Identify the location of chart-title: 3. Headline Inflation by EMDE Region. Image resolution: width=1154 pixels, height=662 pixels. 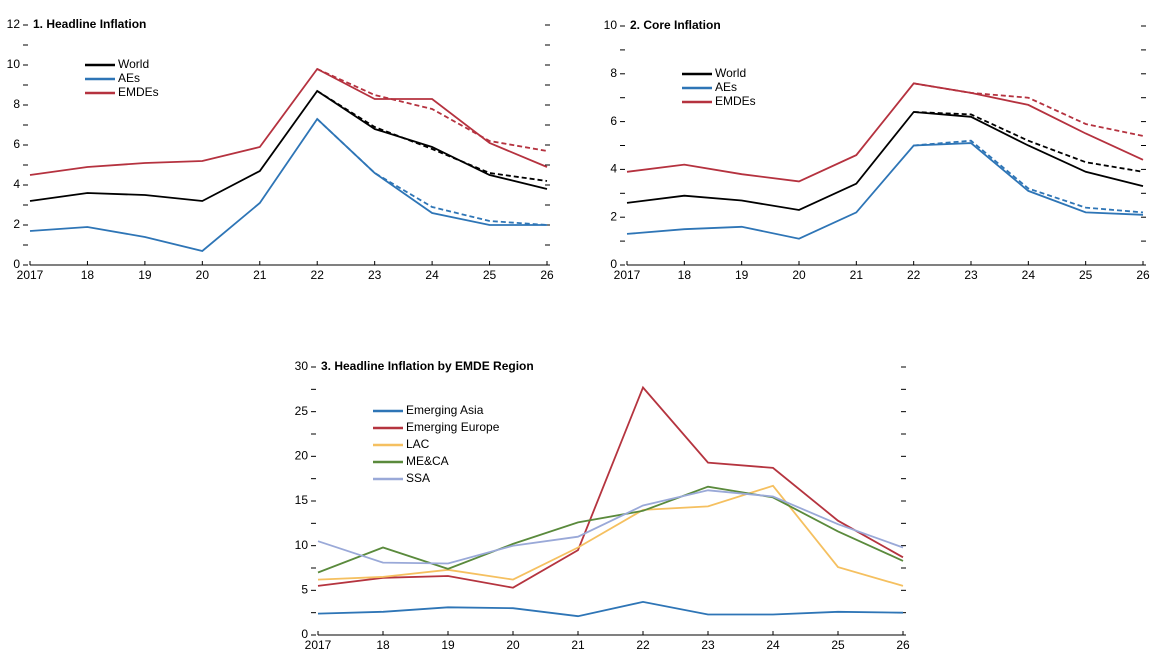
(427, 366).